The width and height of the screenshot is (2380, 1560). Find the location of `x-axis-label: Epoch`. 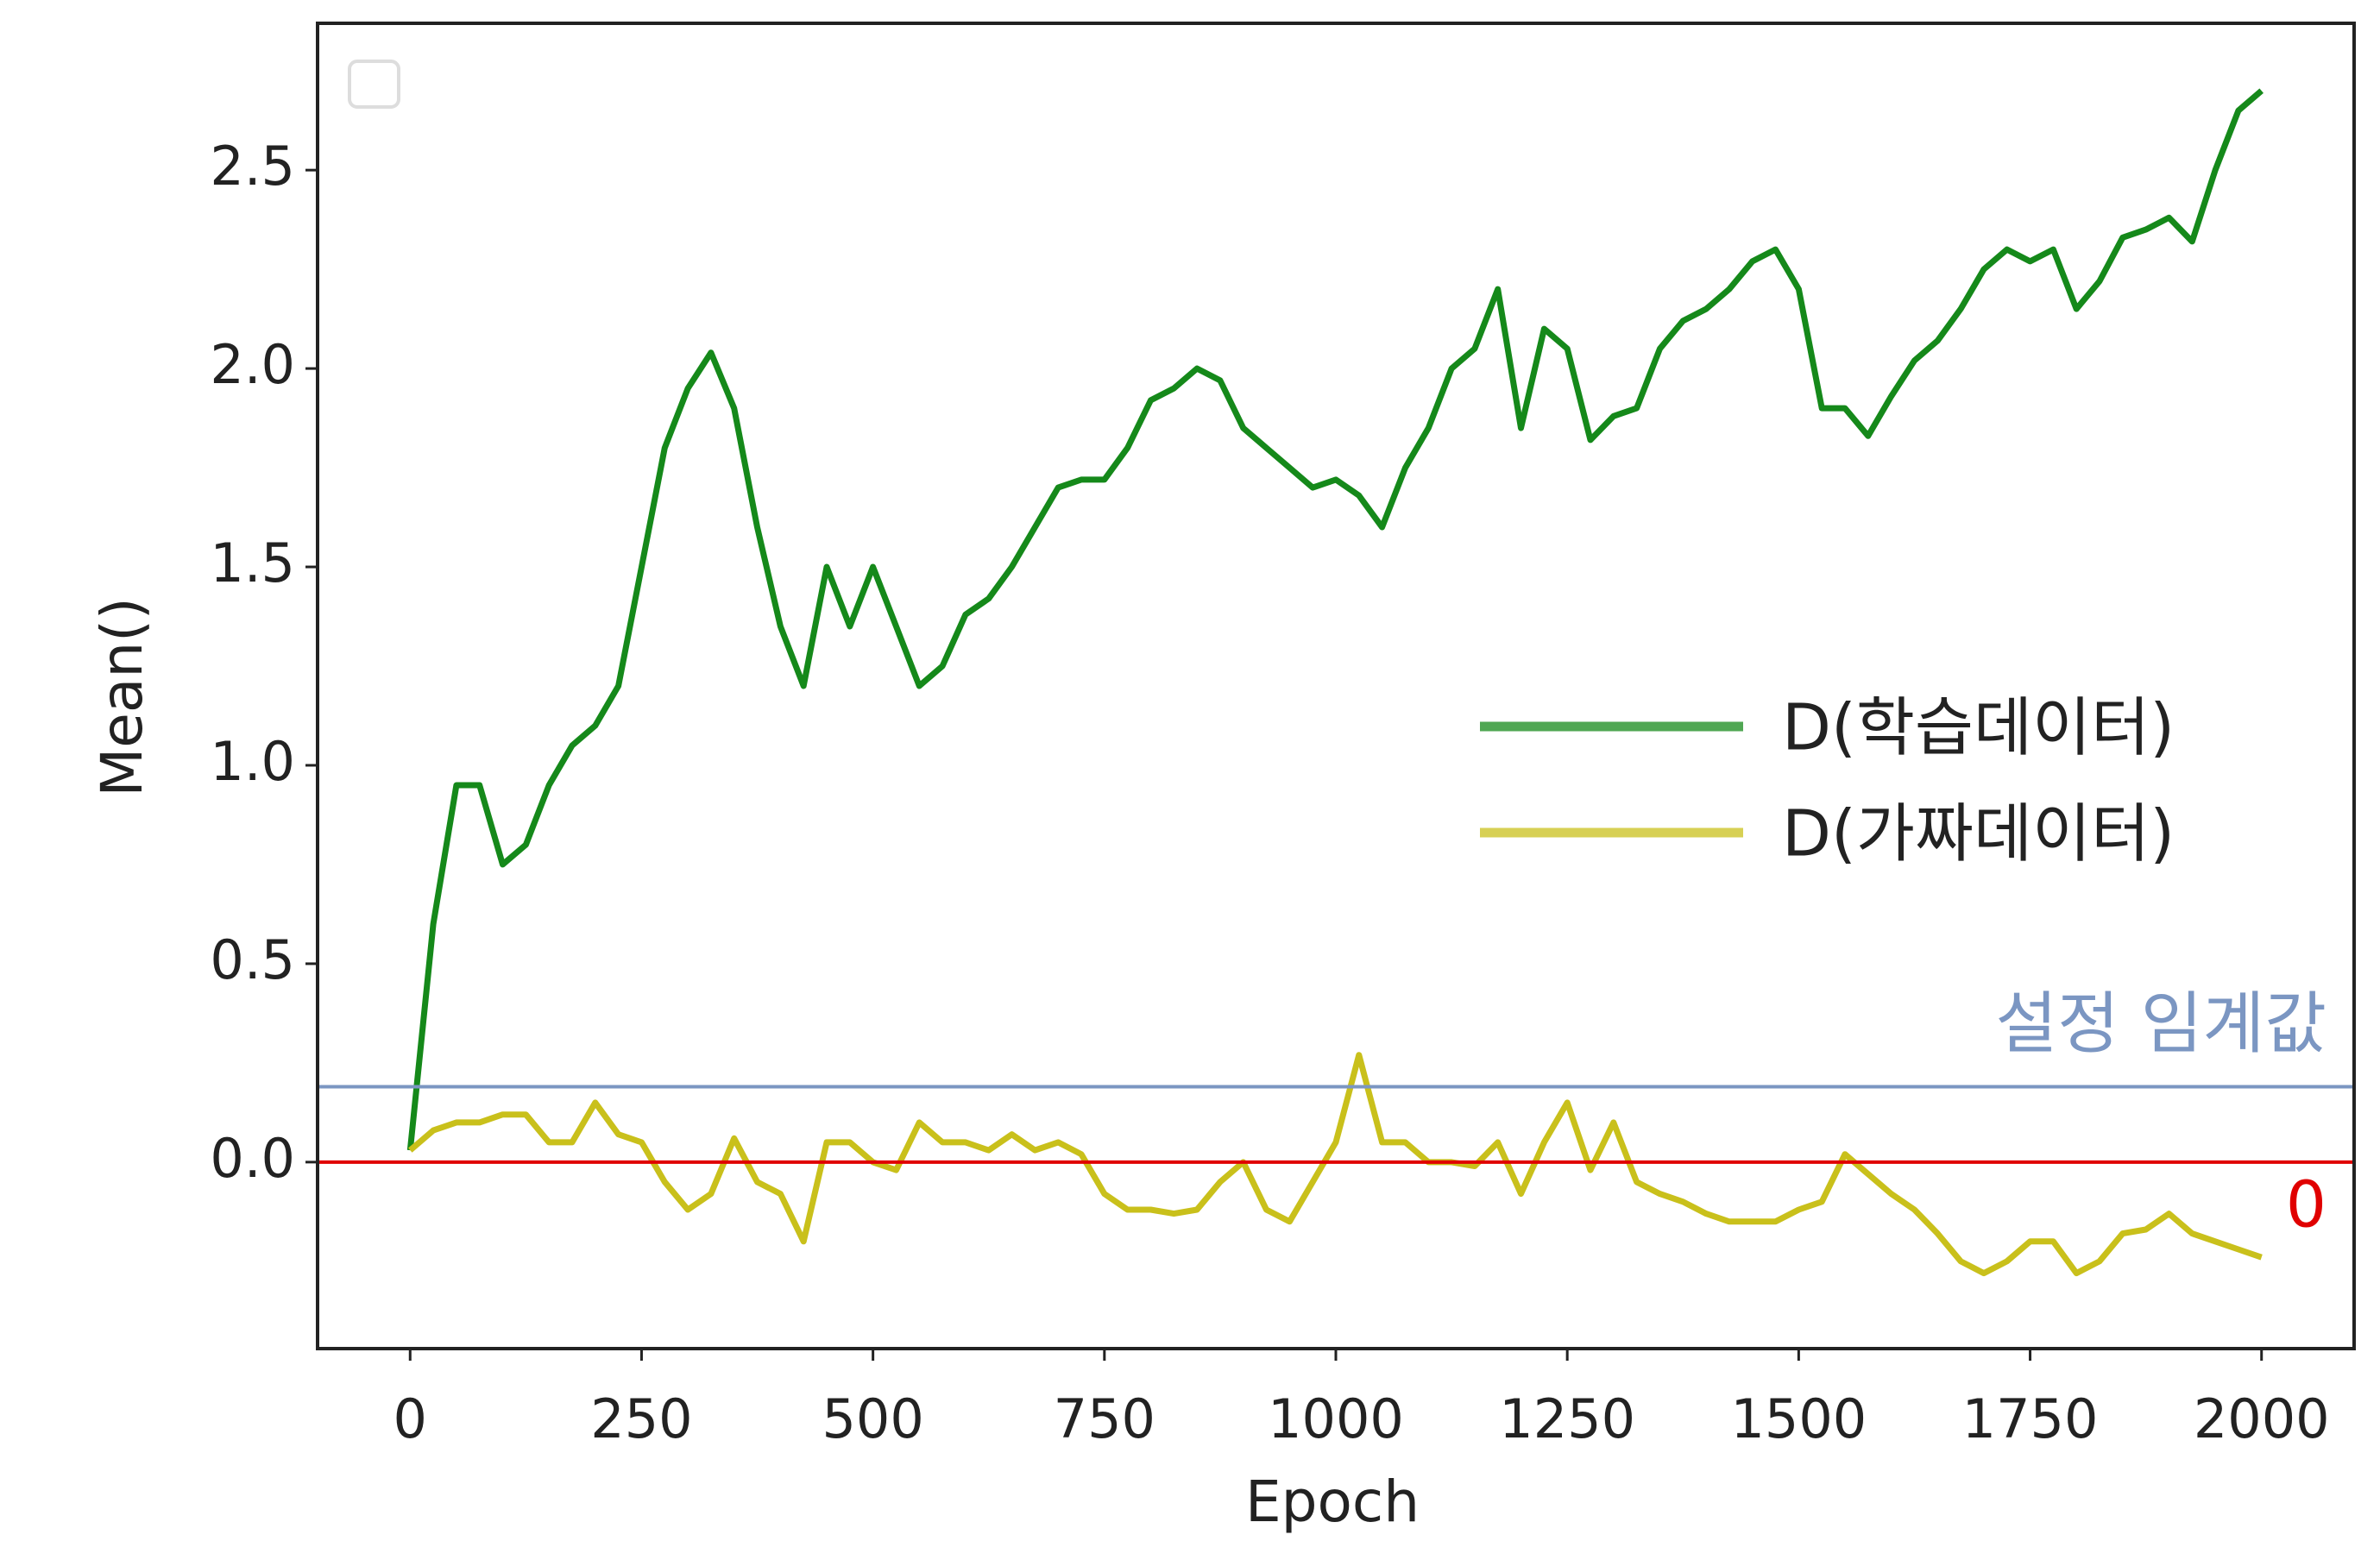

x-axis-label: Epoch is located at coordinates (1333, 1502).